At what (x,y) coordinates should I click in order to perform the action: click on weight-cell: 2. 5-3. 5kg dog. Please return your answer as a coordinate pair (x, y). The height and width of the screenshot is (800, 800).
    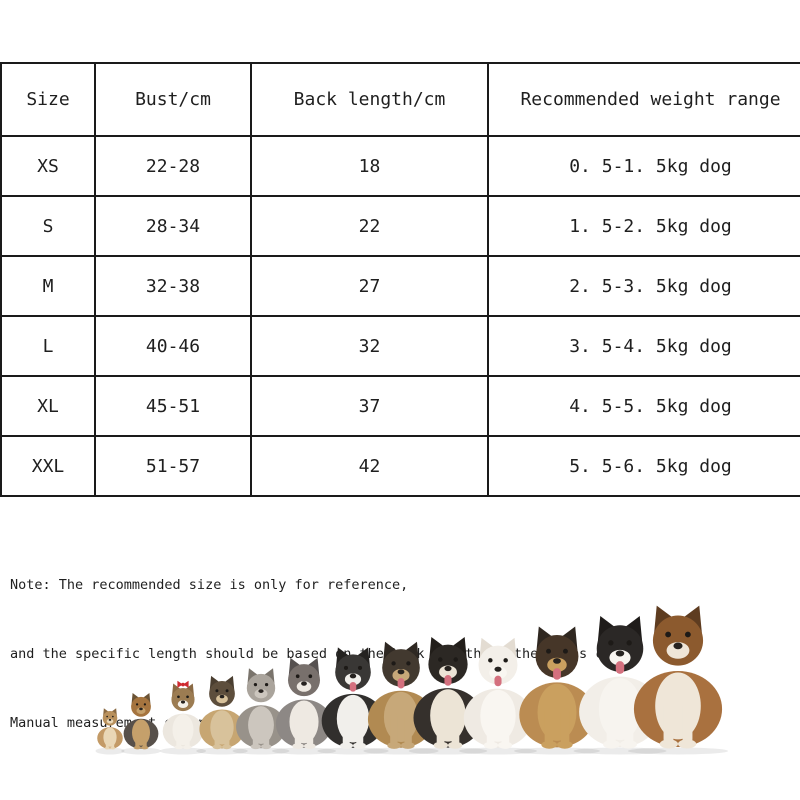
    Looking at the image, I should click on (643, 286).